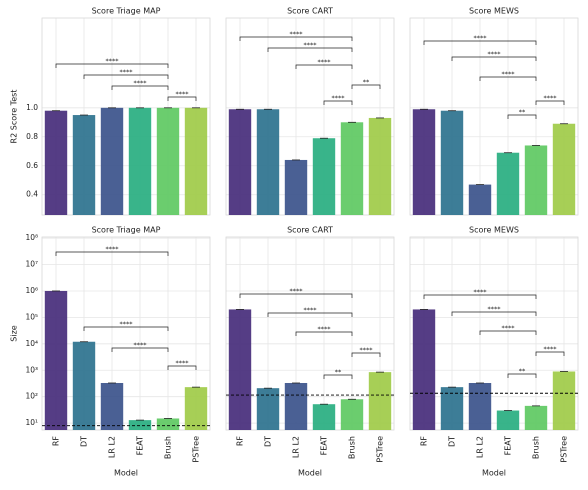  Describe the element at coordinates (32, 107) in the screenshot. I see `y-tick-label: 1.0` at that location.